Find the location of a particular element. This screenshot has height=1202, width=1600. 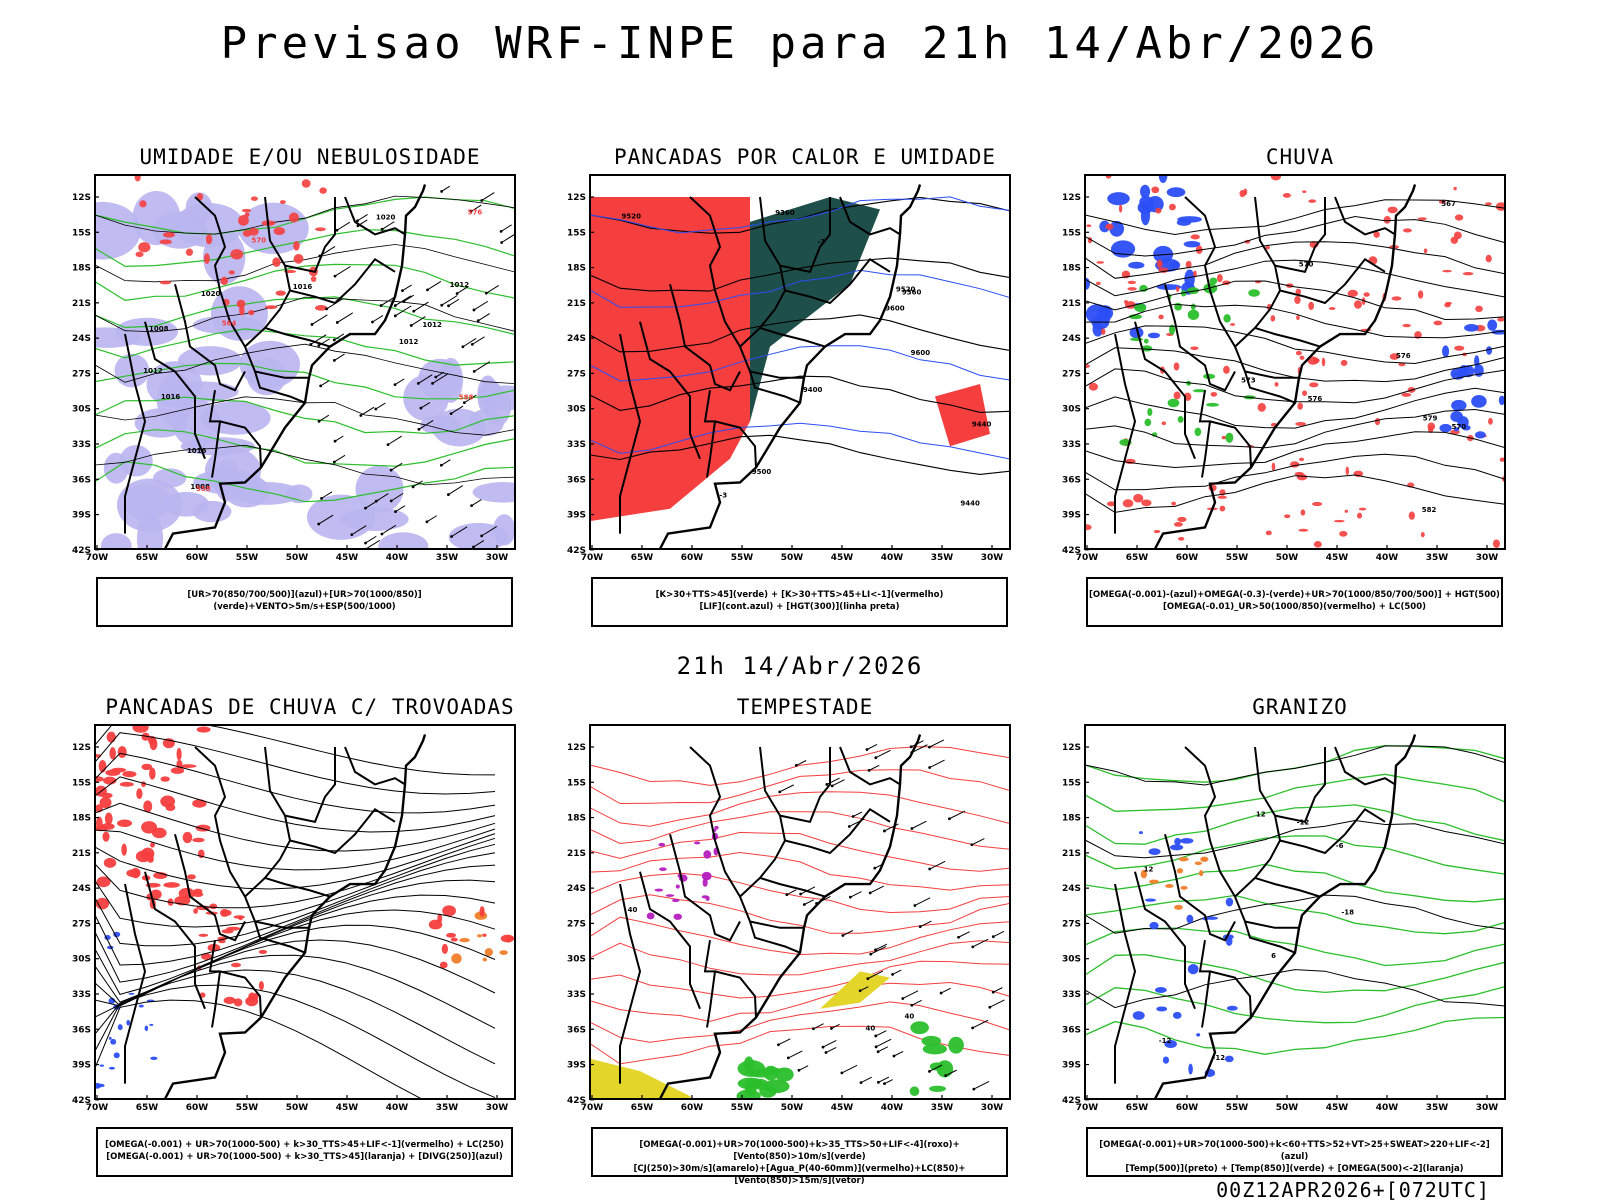

coastline is located at coordinates (261, 916).